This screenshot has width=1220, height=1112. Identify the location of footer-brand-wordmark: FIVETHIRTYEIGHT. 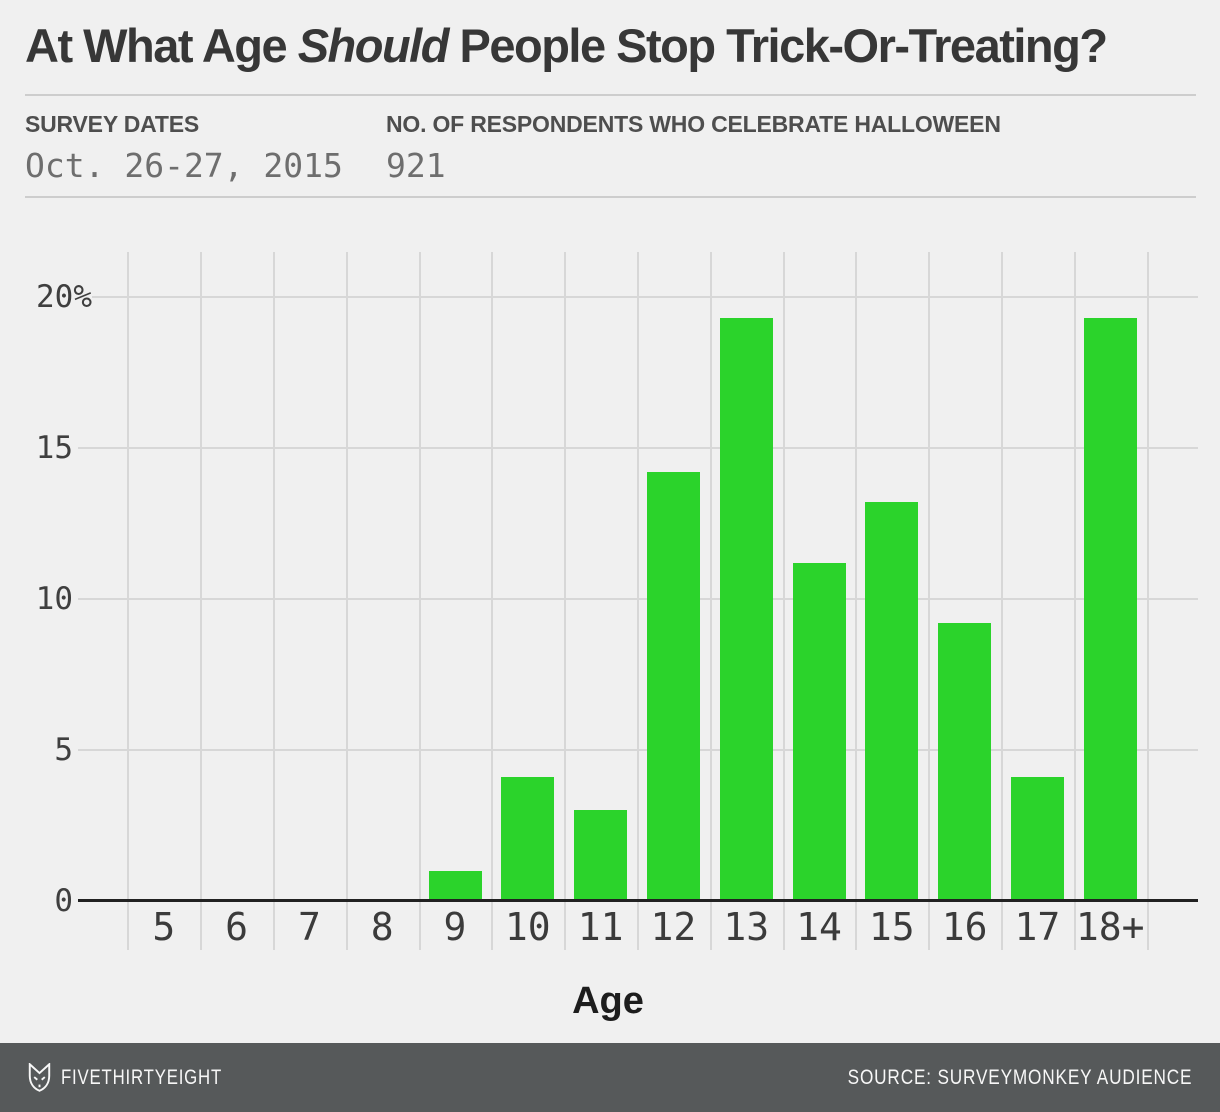
(142, 1077).